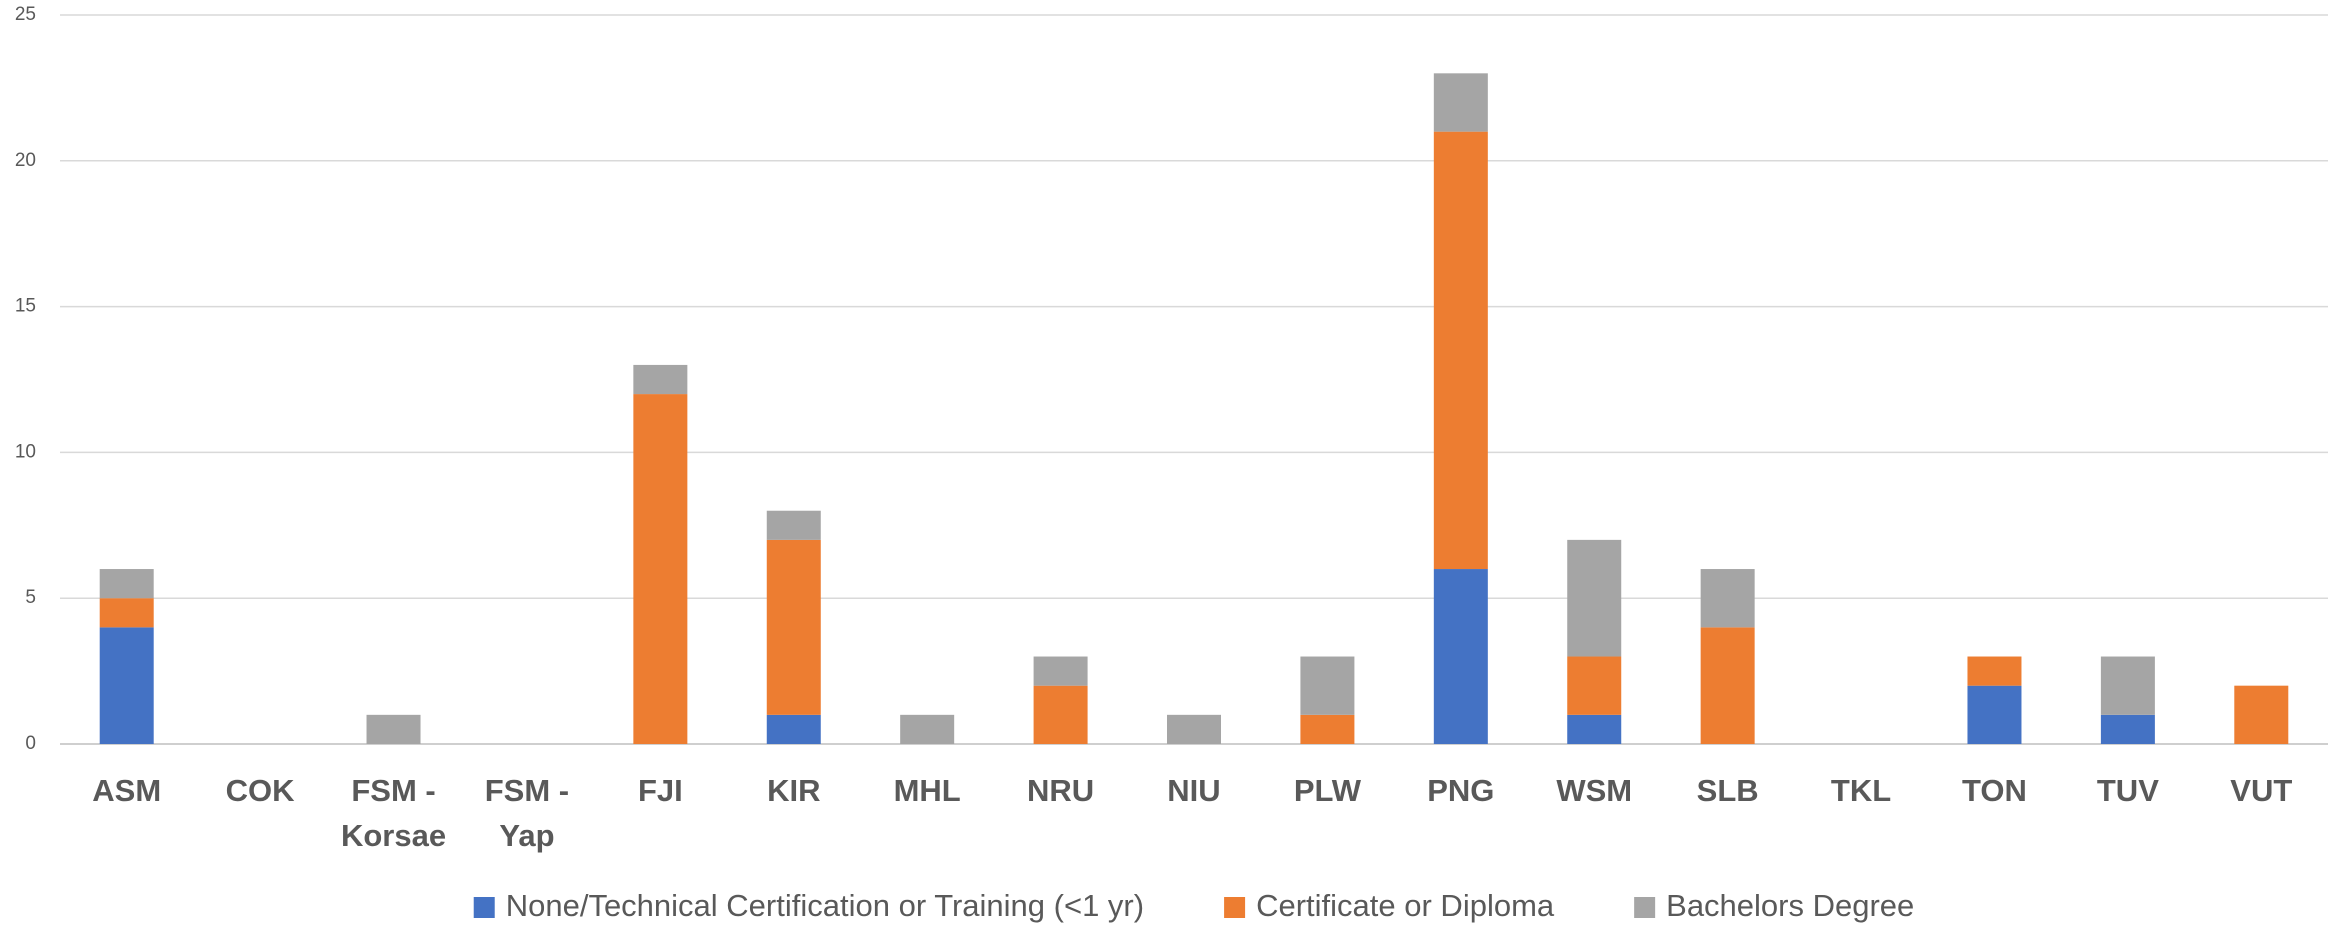 Image resolution: width=2343 pixels, height=928 pixels. I want to click on x-tick-label: FJI, so click(660, 790).